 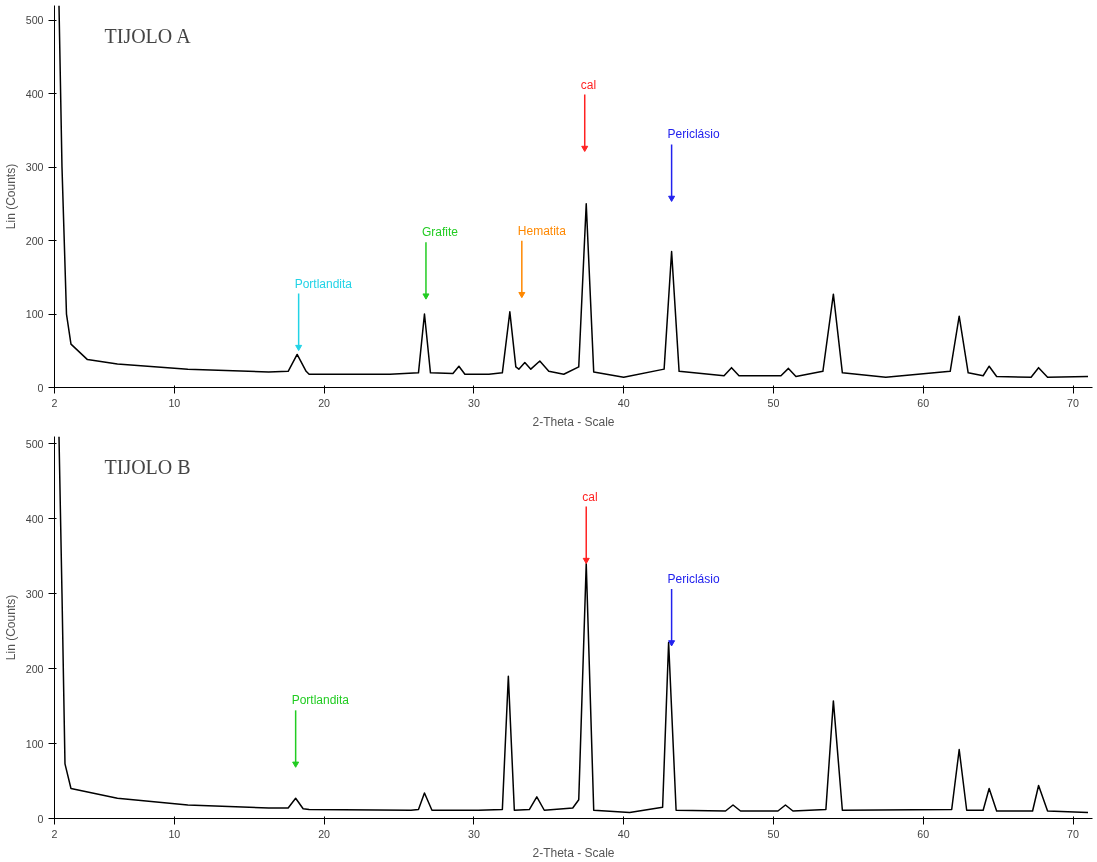 I want to click on annotation: Hematita, so click(x=542, y=230).